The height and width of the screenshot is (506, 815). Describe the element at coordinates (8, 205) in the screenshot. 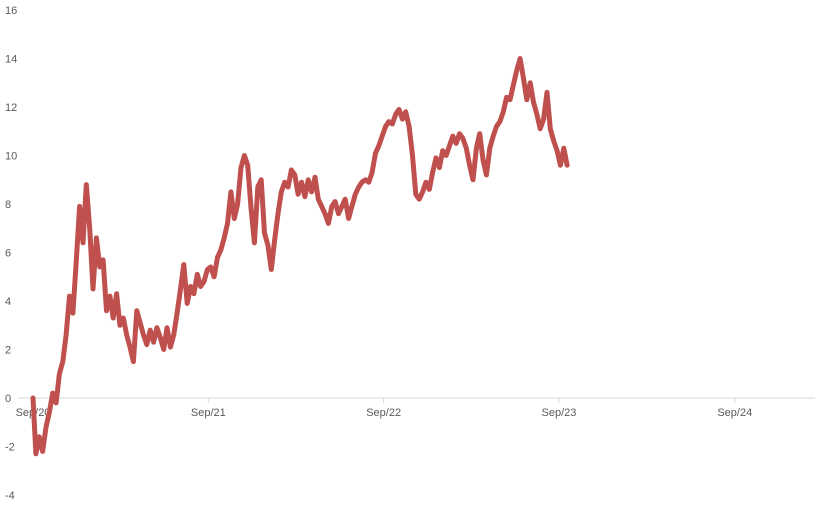

I see `y-tick-label: 8` at that location.